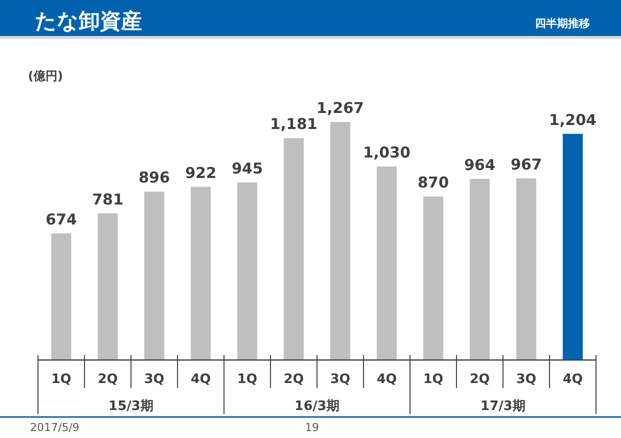  Describe the element at coordinates (503, 406) in the screenshot. I see `group-label: 17/3期` at that location.